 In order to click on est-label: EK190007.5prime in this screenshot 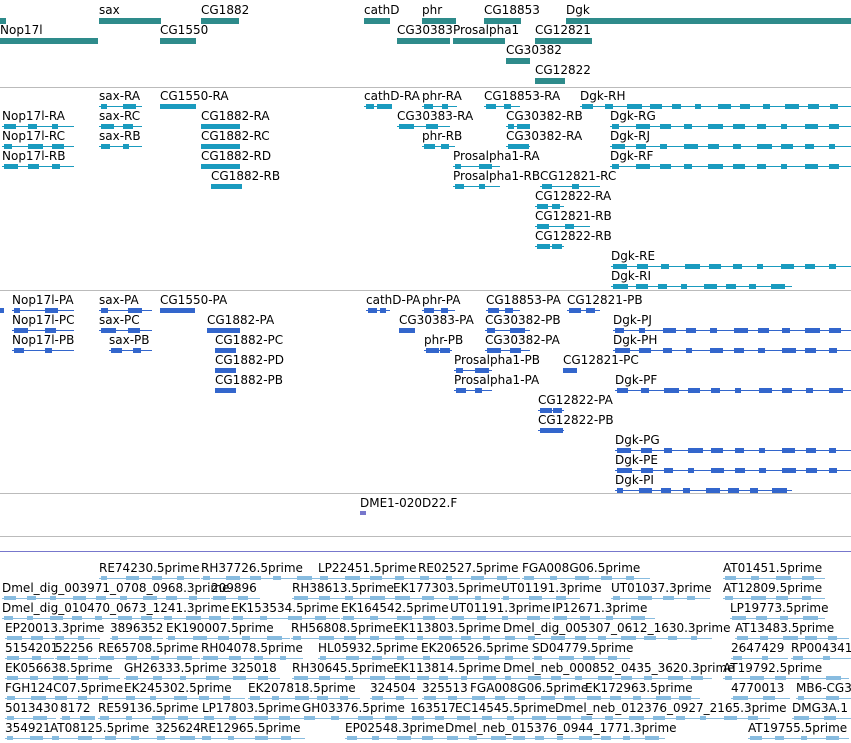, I will do `click(220, 628)`.